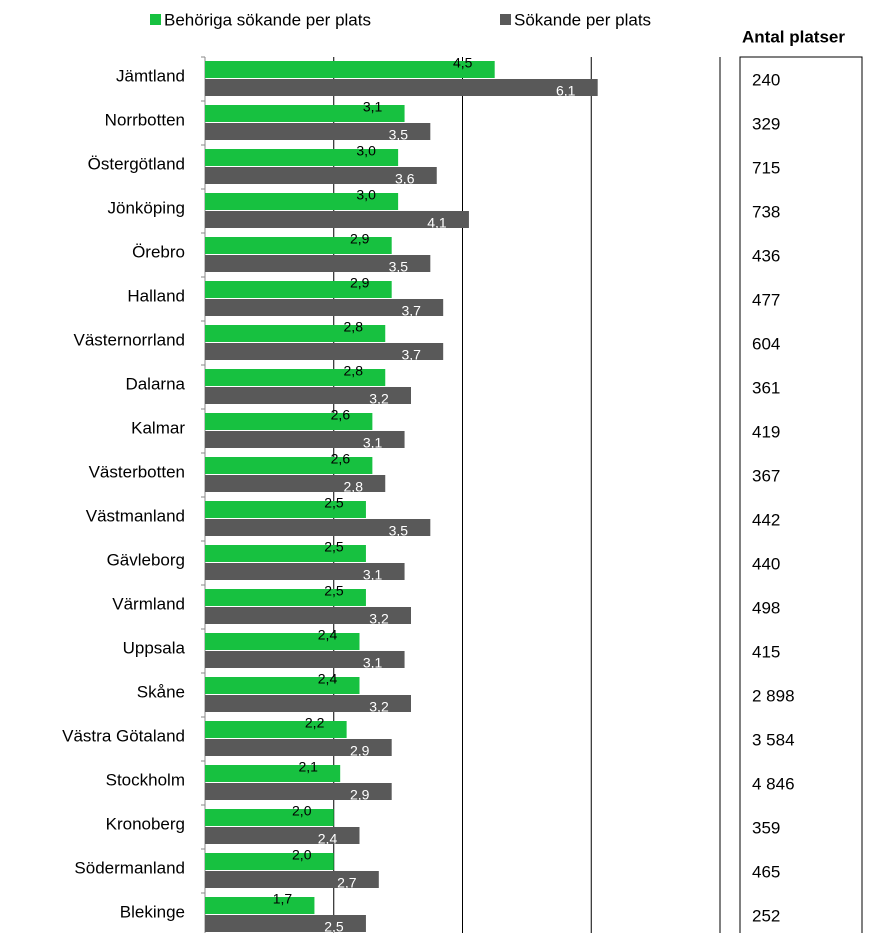 The width and height of the screenshot is (896, 933). Describe the element at coordinates (150, 75) in the screenshot. I see `y-tick-label: Jämtland` at that location.